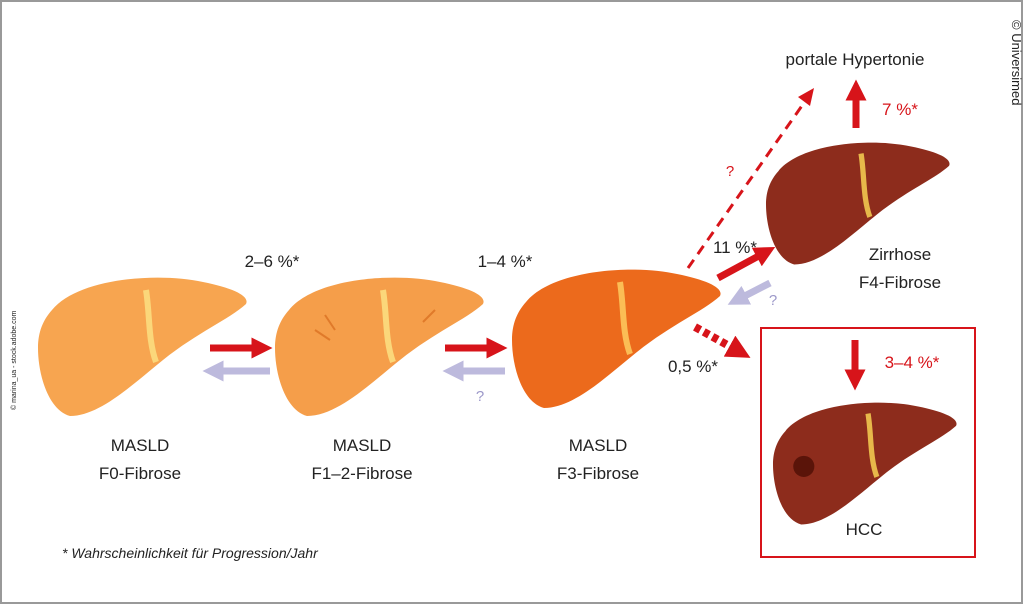 This screenshot has height=605, width=1024. What do you see at coordinates (730, 171) in the screenshot?
I see `transition-label: ?` at bounding box center [730, 171].